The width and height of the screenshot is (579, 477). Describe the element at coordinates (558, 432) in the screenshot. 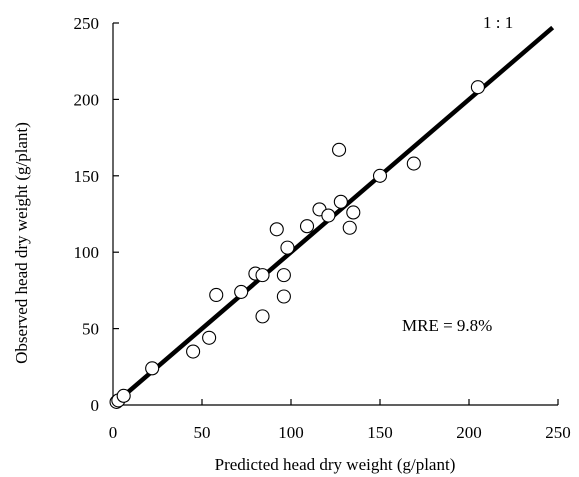

I see `x-tick-label: 250` at that location.